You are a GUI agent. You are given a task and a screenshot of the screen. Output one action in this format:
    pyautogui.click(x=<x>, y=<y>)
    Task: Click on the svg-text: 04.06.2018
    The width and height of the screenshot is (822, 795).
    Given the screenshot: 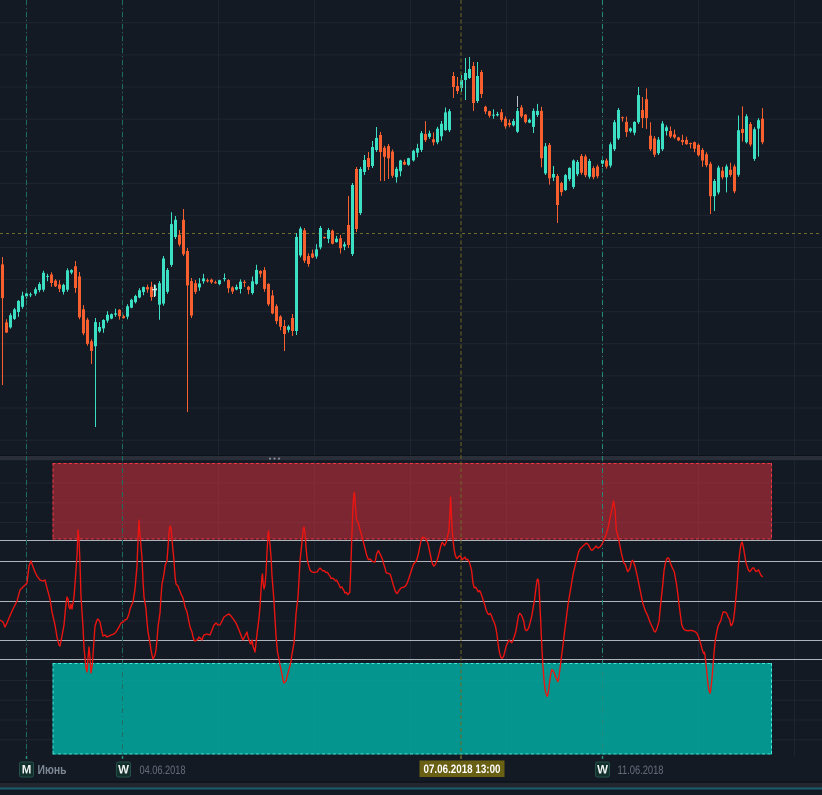 What is the action you would take?
    pyautogui.click(x=163, y=771)
    